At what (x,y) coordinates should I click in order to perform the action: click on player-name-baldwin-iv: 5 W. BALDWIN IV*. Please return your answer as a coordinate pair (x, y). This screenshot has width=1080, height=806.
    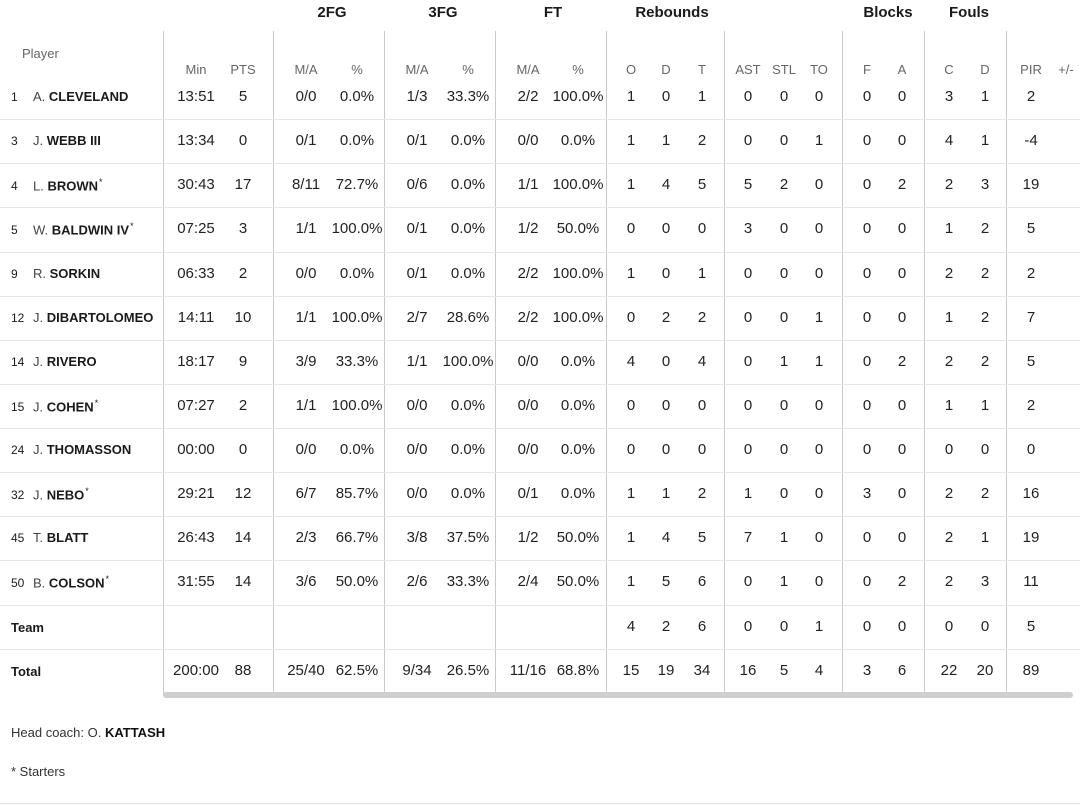
    Looking at the image, I should click on (72, 229).